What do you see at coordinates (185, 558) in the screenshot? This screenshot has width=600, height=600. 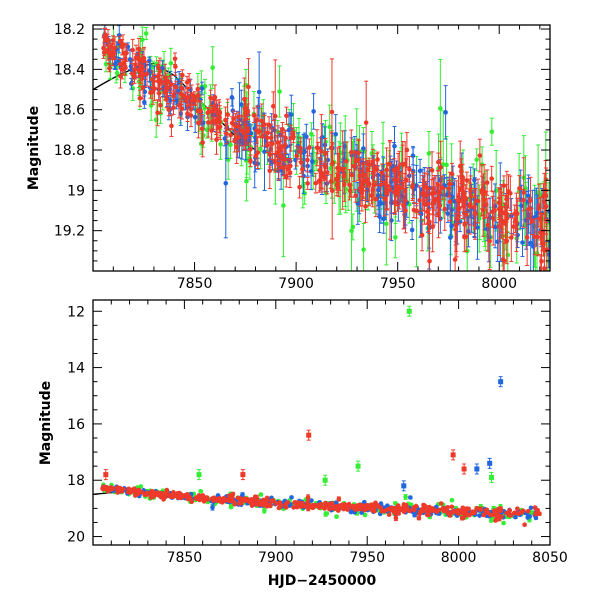 I see `bot-xtick-label: 7850` at bounding box center [185, 558].